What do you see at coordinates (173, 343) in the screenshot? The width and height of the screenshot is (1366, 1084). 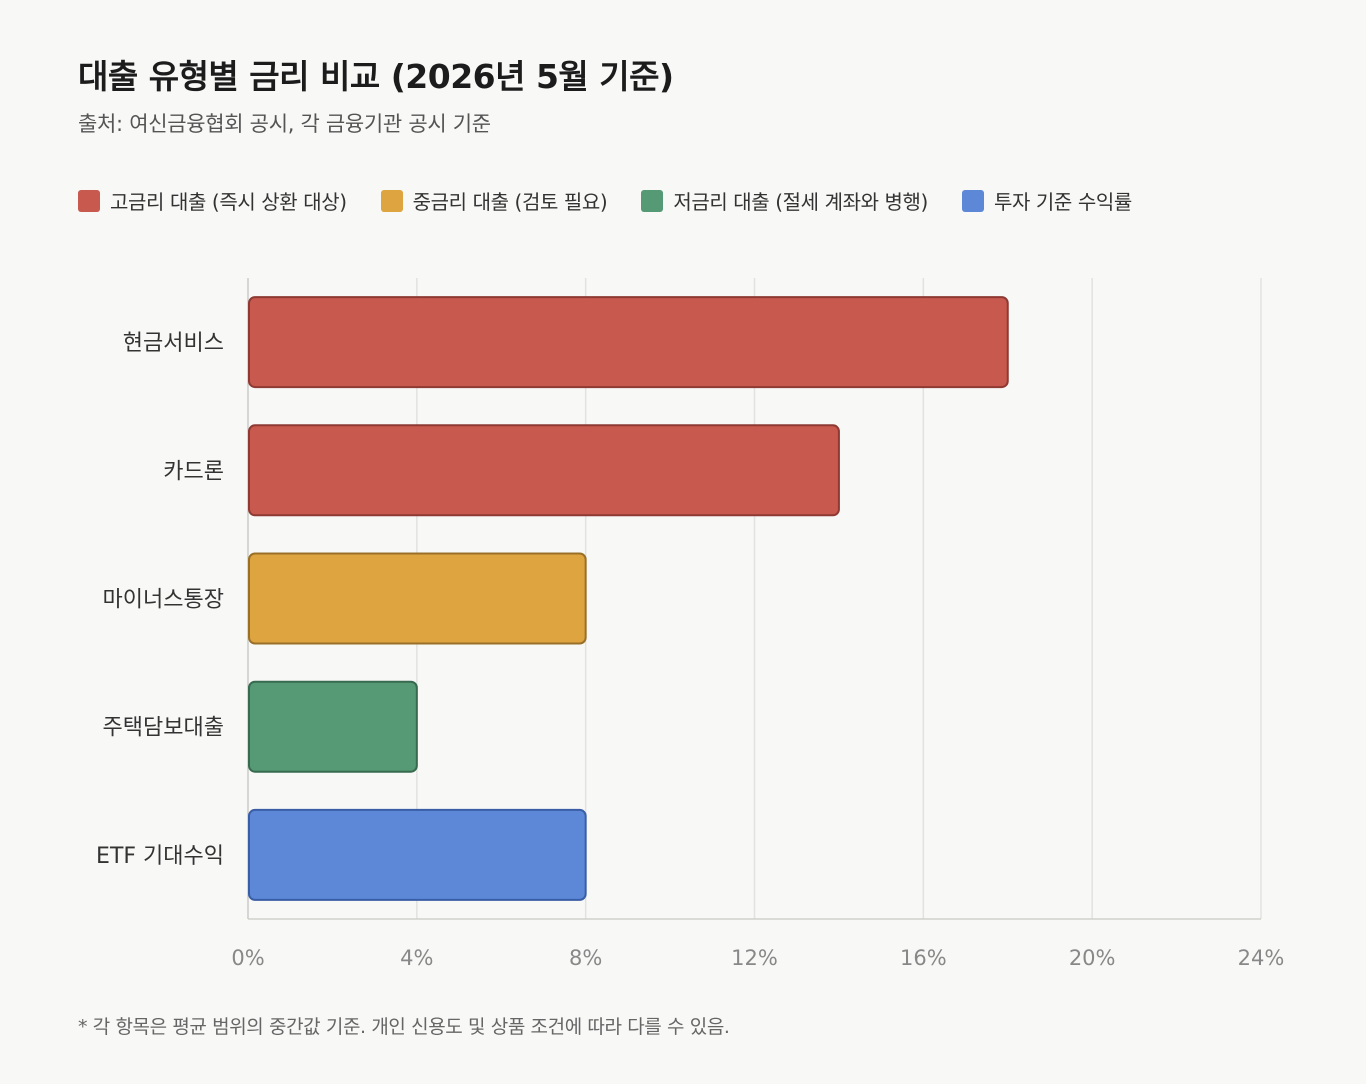 I see `y-category-label-0: 현금서비스` at bounding box center [173, 343].